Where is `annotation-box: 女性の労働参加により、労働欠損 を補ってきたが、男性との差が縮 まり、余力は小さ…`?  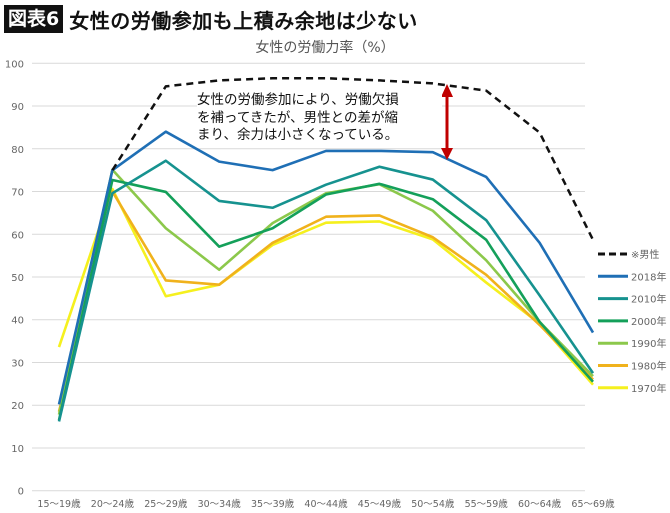 annotation-box: 女性の労働参加により、労働欠損 を補ってきたが、男性との差が縮 まり、余力は小さ… is located at coordinates (319, 118).